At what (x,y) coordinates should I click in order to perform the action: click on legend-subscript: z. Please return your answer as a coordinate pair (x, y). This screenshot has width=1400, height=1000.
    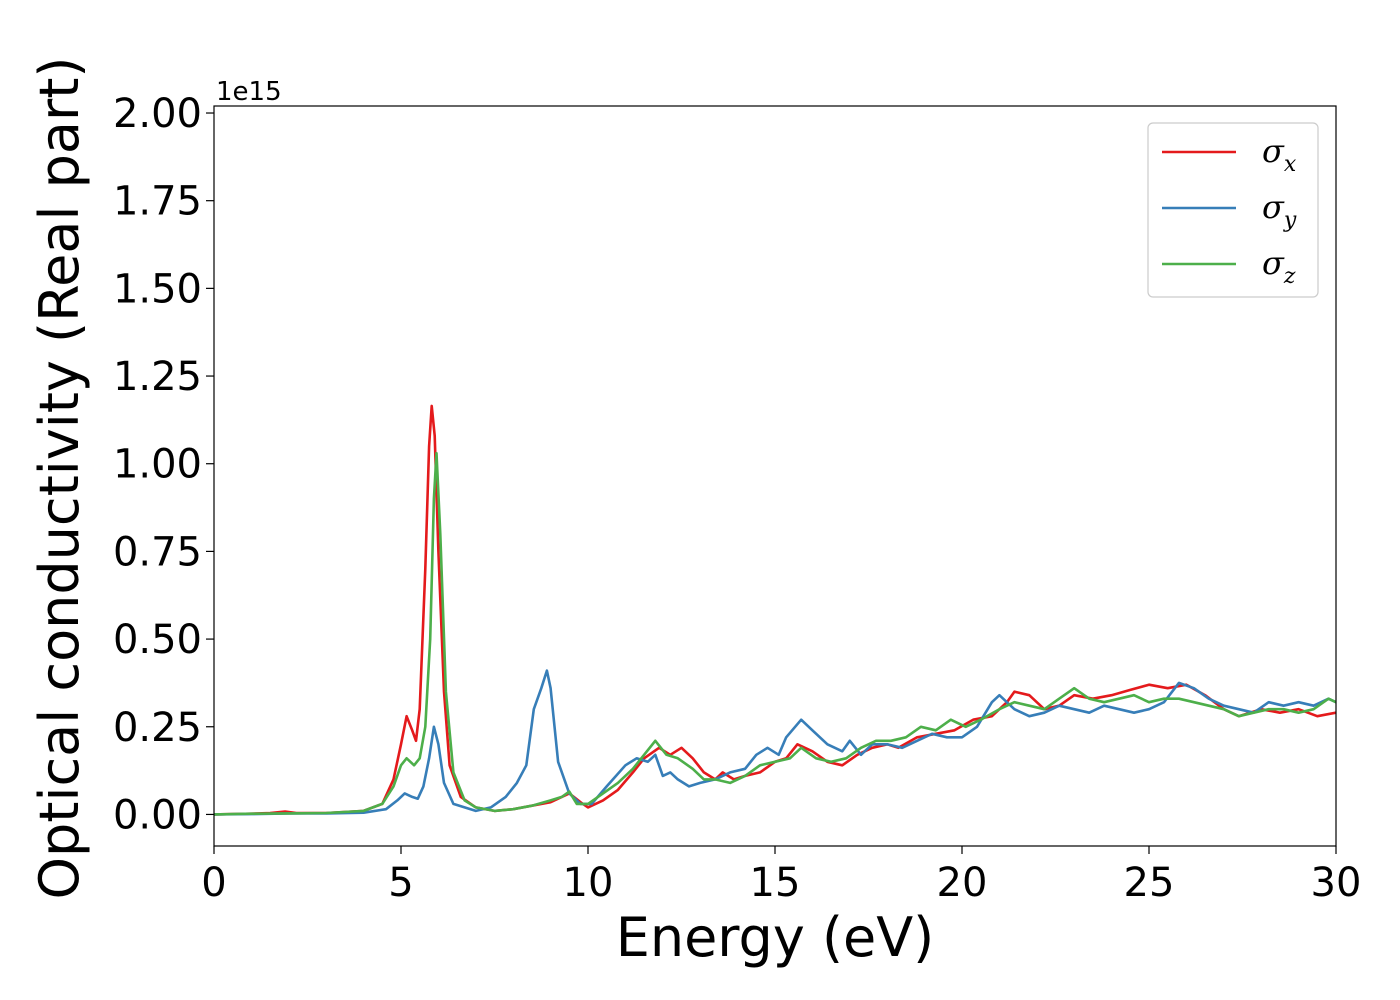
    Looking at the image, I should click on (1289, 276).